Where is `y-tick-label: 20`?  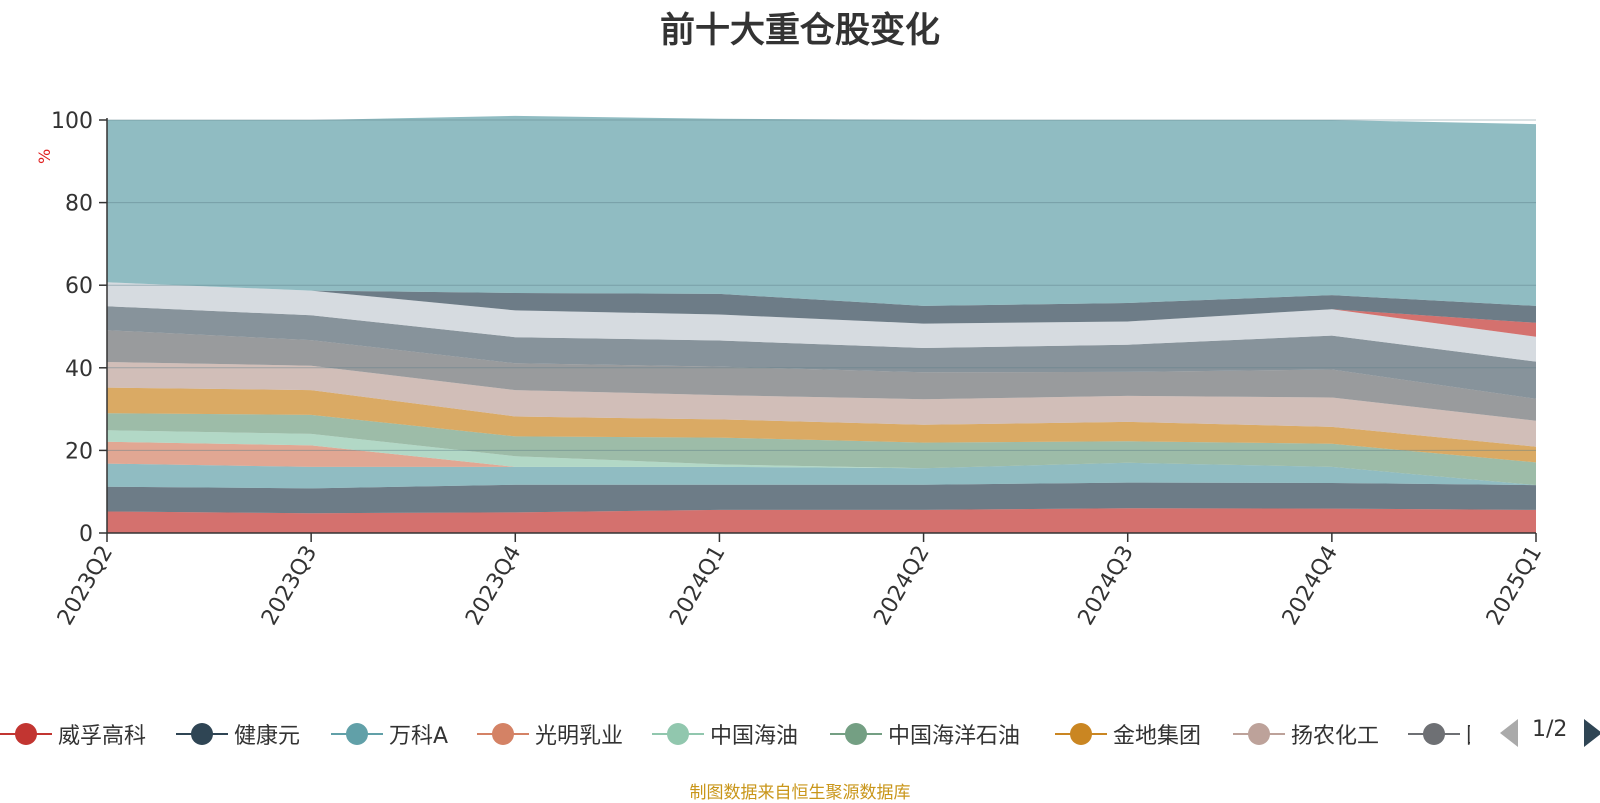
y-tick-label: 20 is located at coordinates (79, 451).